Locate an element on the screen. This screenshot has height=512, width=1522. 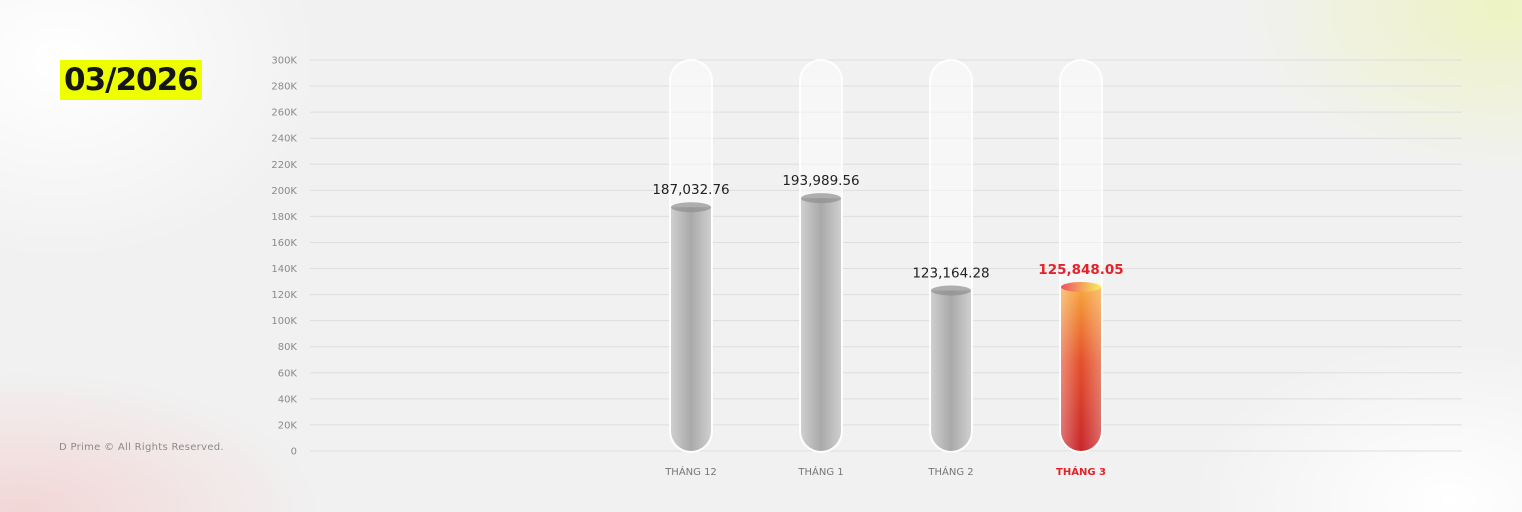
y-tick-label: 260K is located at coordinates (284, 113).